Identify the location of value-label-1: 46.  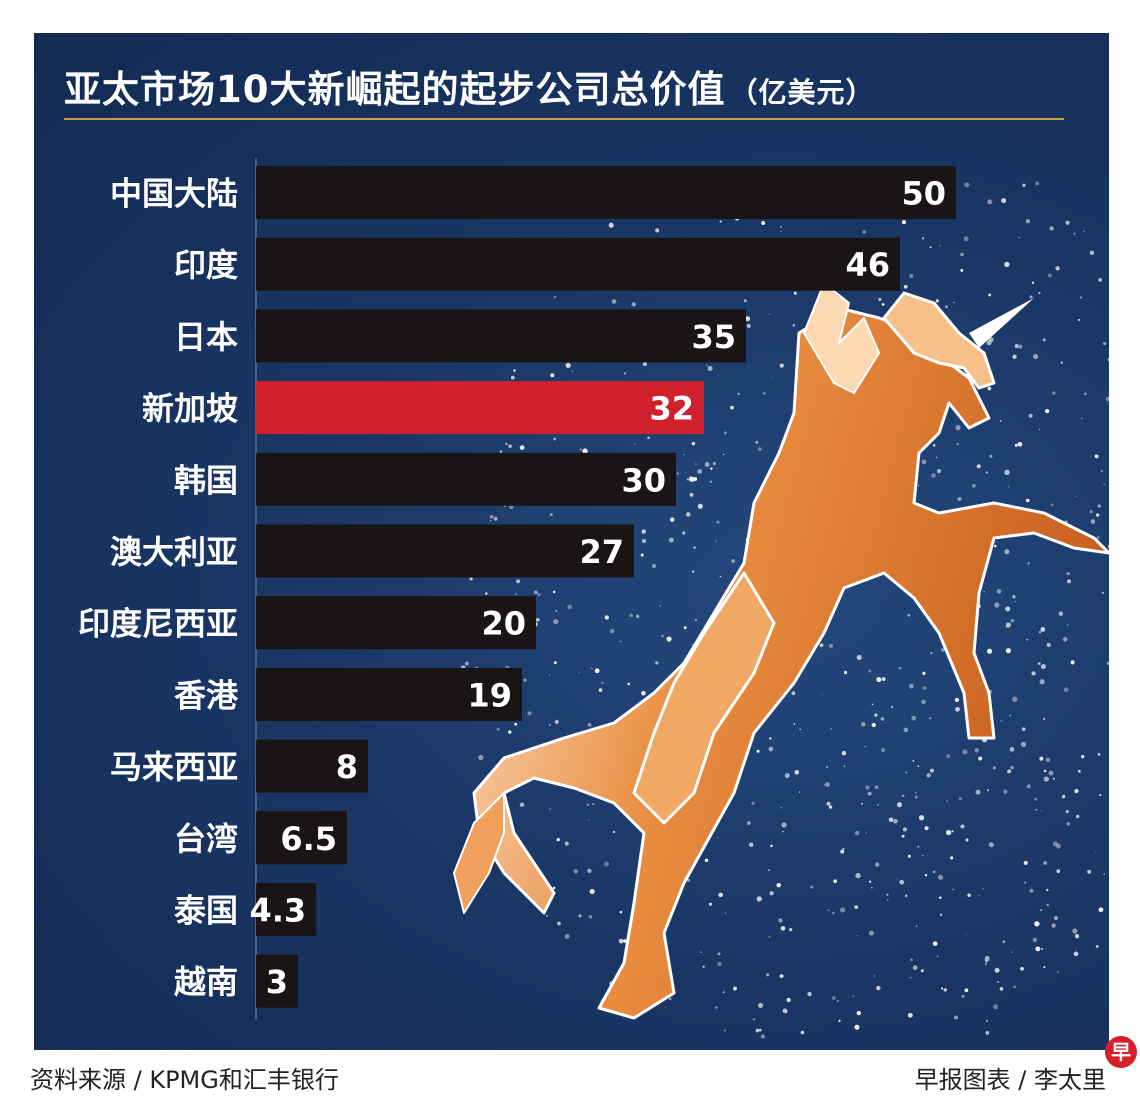
(867, 265).